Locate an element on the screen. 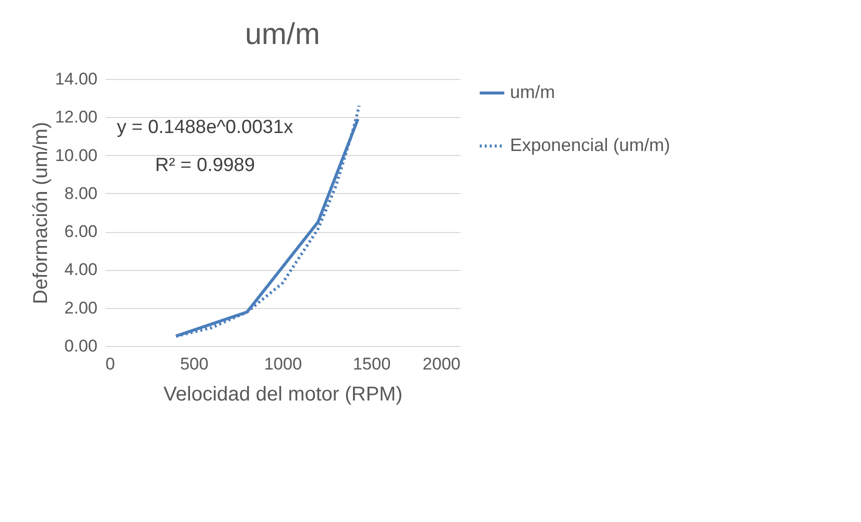 This screenshot has height=522, width=861. legend-label: Exponencial (um/m) is located at coordinates (590, 145).